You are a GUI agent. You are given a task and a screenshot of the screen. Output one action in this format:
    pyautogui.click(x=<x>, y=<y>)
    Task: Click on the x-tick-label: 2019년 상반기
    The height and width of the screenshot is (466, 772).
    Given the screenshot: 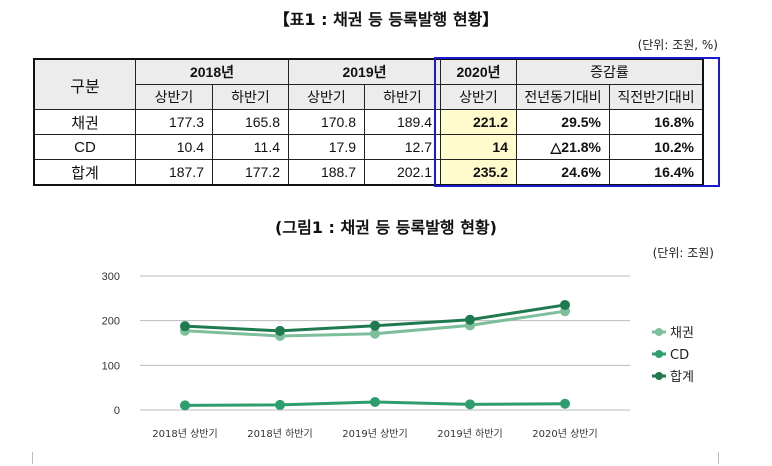 What is the action you would take?
    pyautogui.click(x=374, y=434)
    